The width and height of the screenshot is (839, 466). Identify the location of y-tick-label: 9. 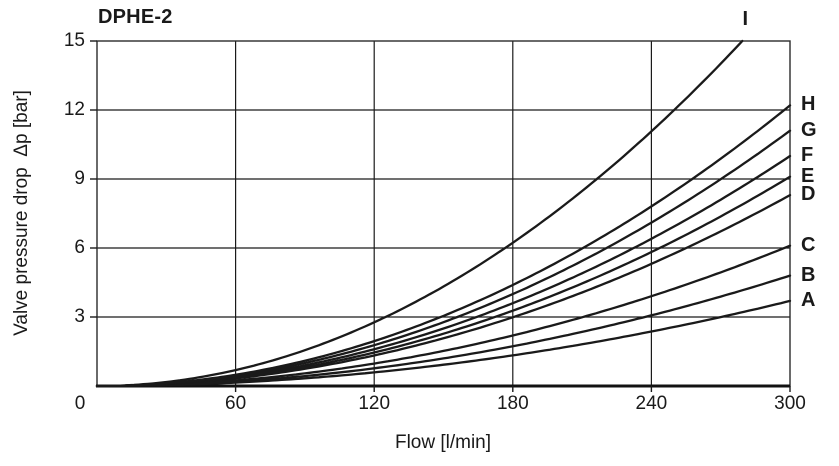
(79, 178).